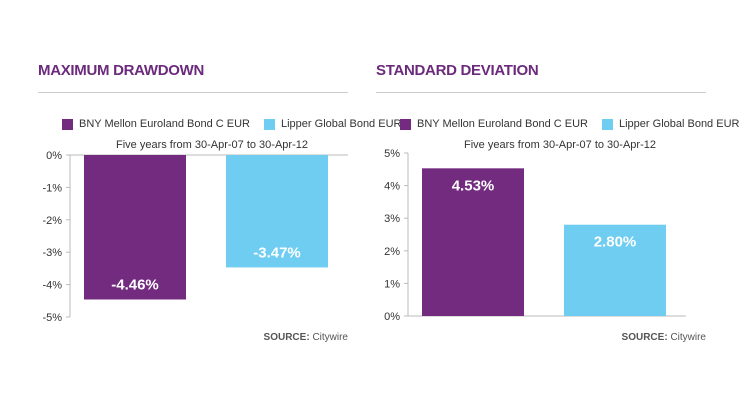  Describe the element at coordinates (277, 252) in the screenshot. I see `bar-data-label: -3.47%` at that location.